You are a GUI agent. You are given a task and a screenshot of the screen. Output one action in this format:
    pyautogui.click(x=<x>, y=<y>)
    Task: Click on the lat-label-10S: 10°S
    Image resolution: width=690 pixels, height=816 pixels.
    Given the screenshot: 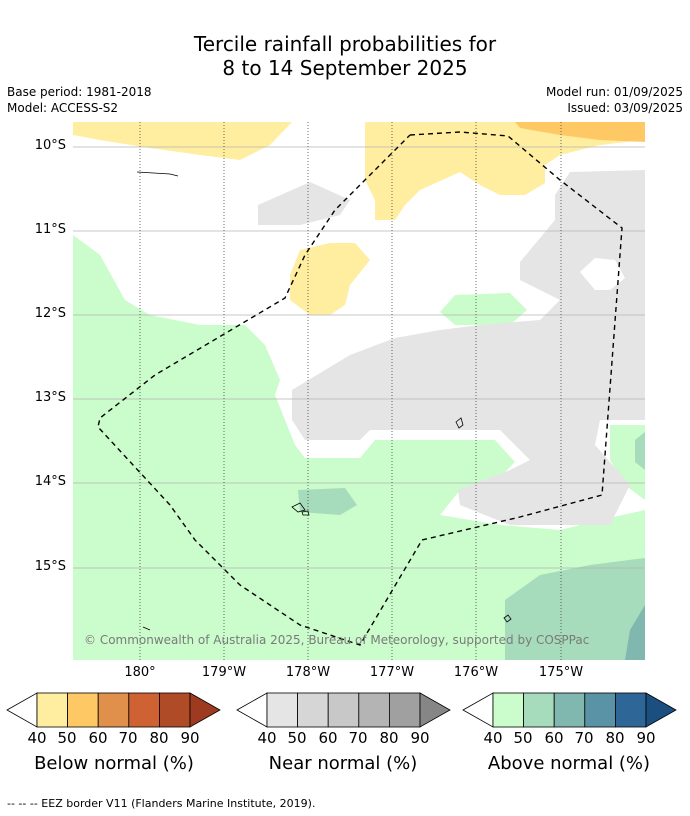 What is the action you would take?
    pyautogui.click(x=50, y=145)
    